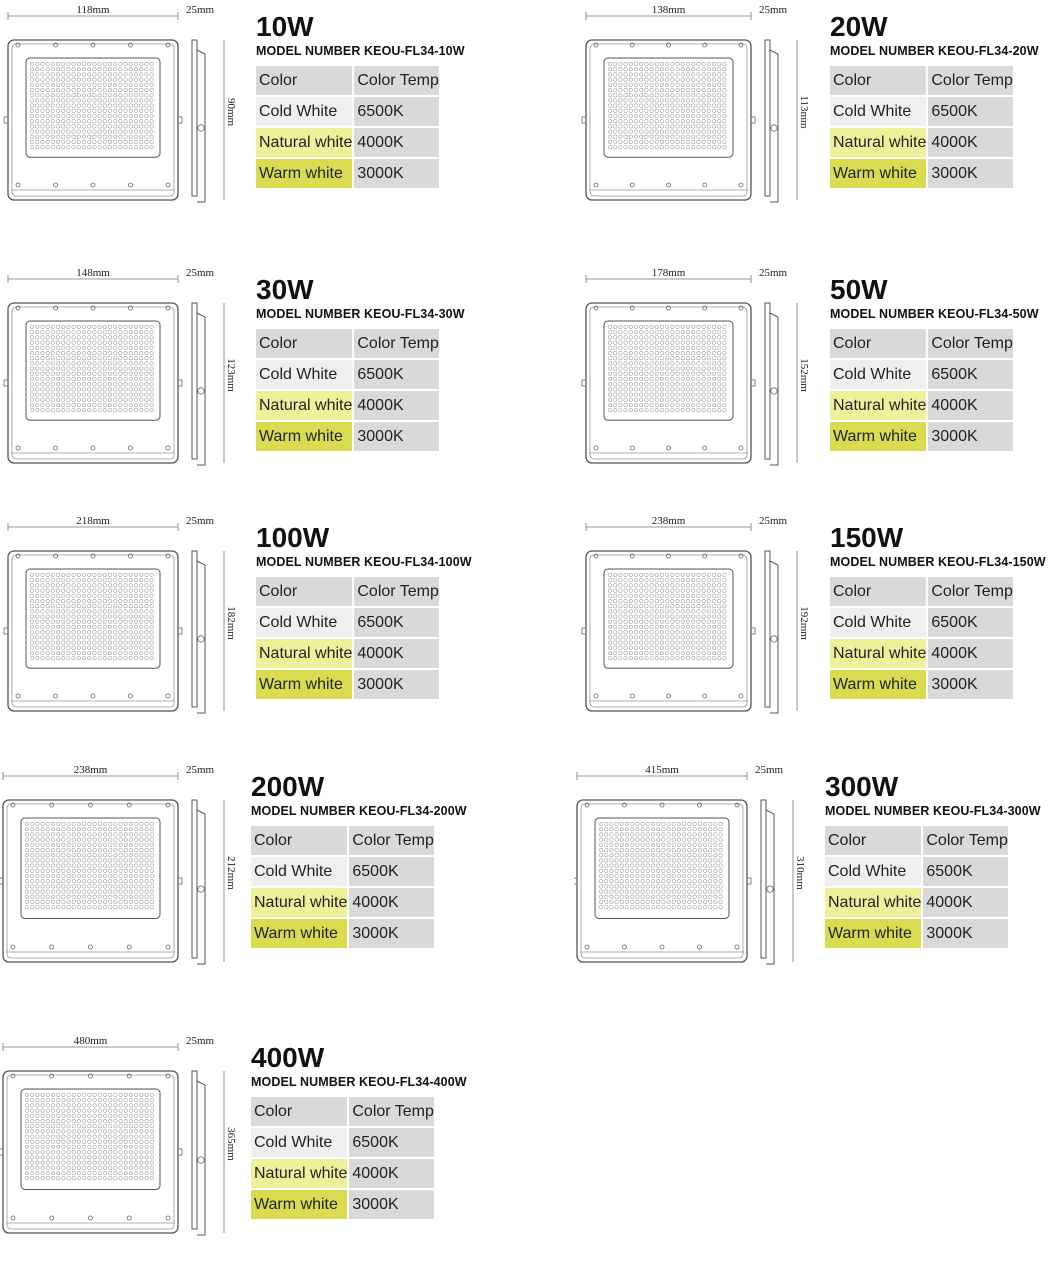 This screenshot has height=1271, width=1061. Describe the element at coordinates (965, 933) in the screenshot. I see `color-temp-cell: 3000K` at that location.